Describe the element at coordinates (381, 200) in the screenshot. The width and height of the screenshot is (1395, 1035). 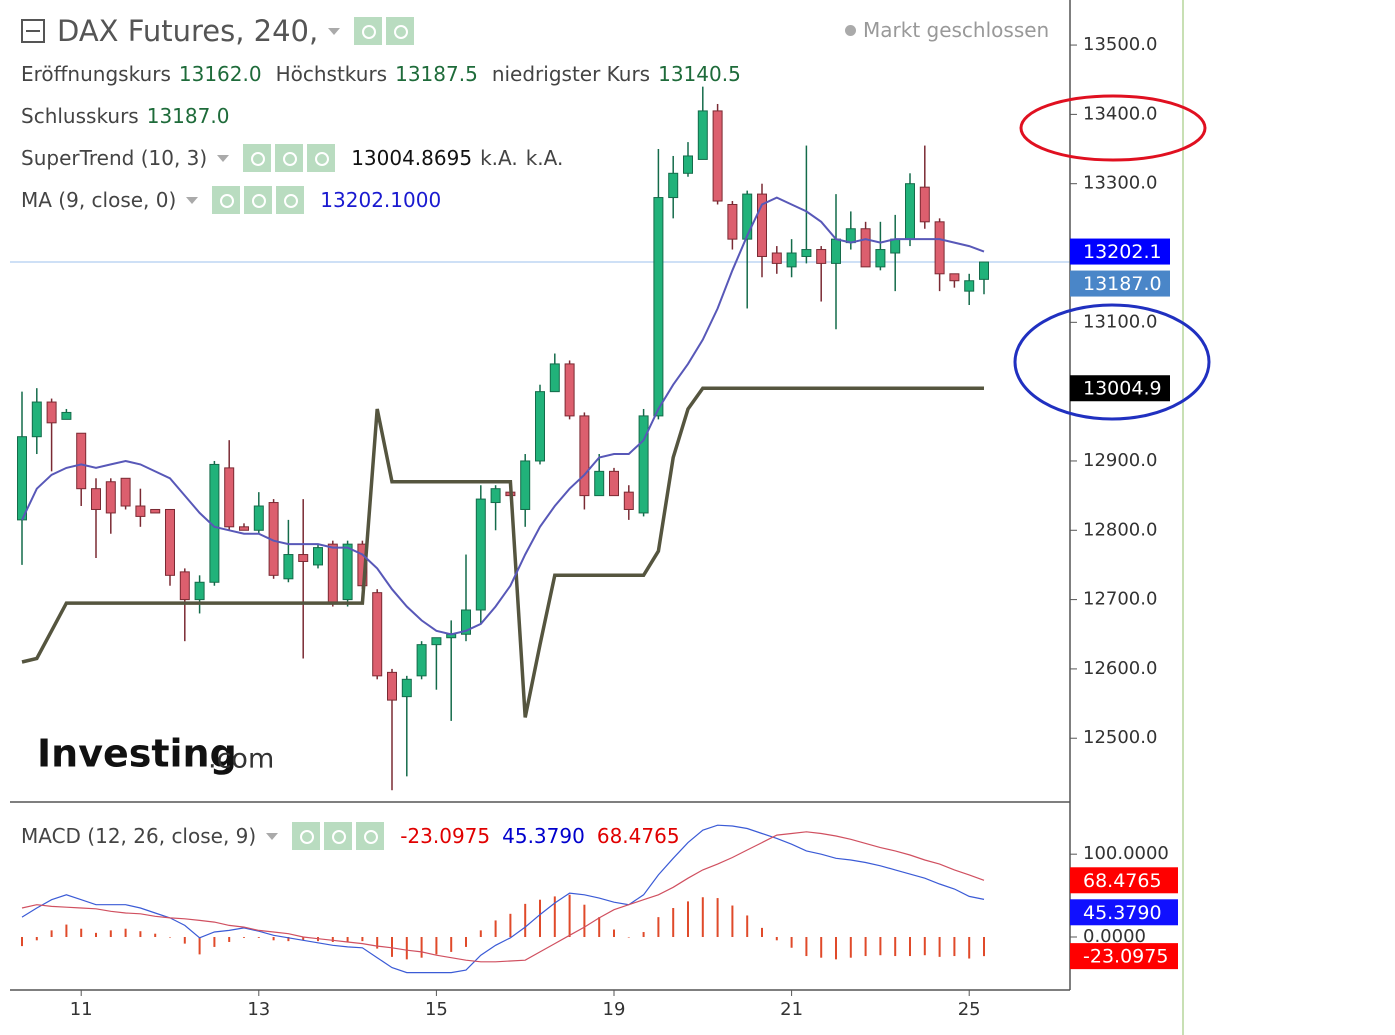
I see `study-readout: 13202.1000` at that location.